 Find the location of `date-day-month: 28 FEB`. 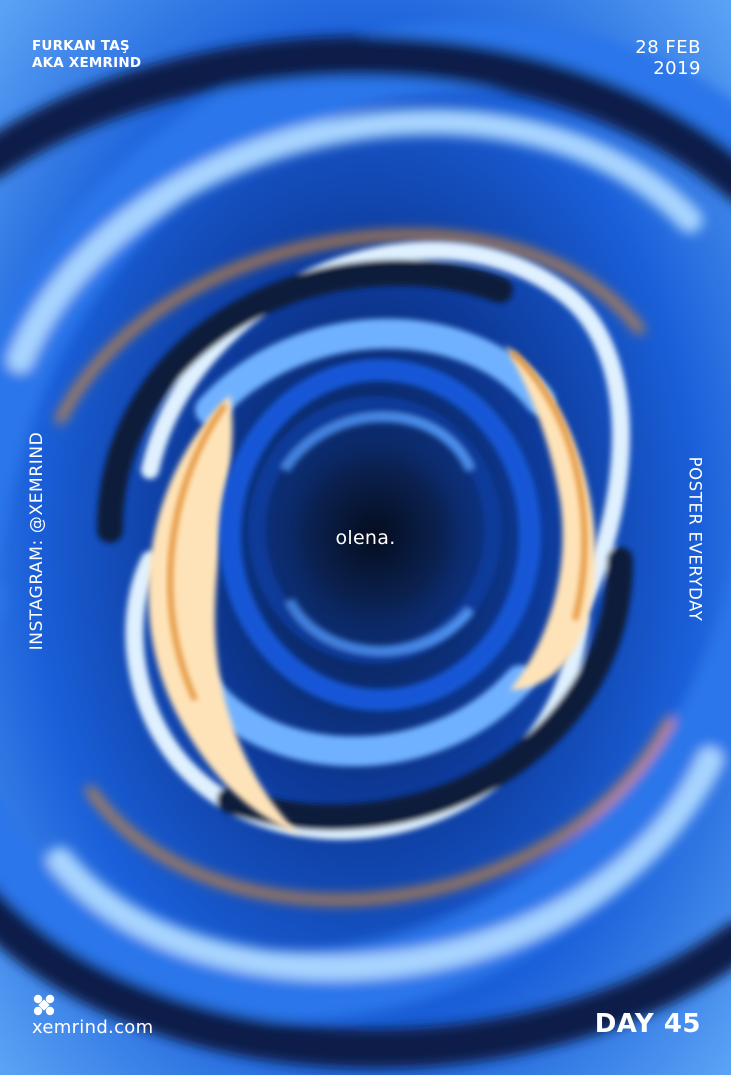

date-day-month: 28 FEB is located at coordinates (668, 47).